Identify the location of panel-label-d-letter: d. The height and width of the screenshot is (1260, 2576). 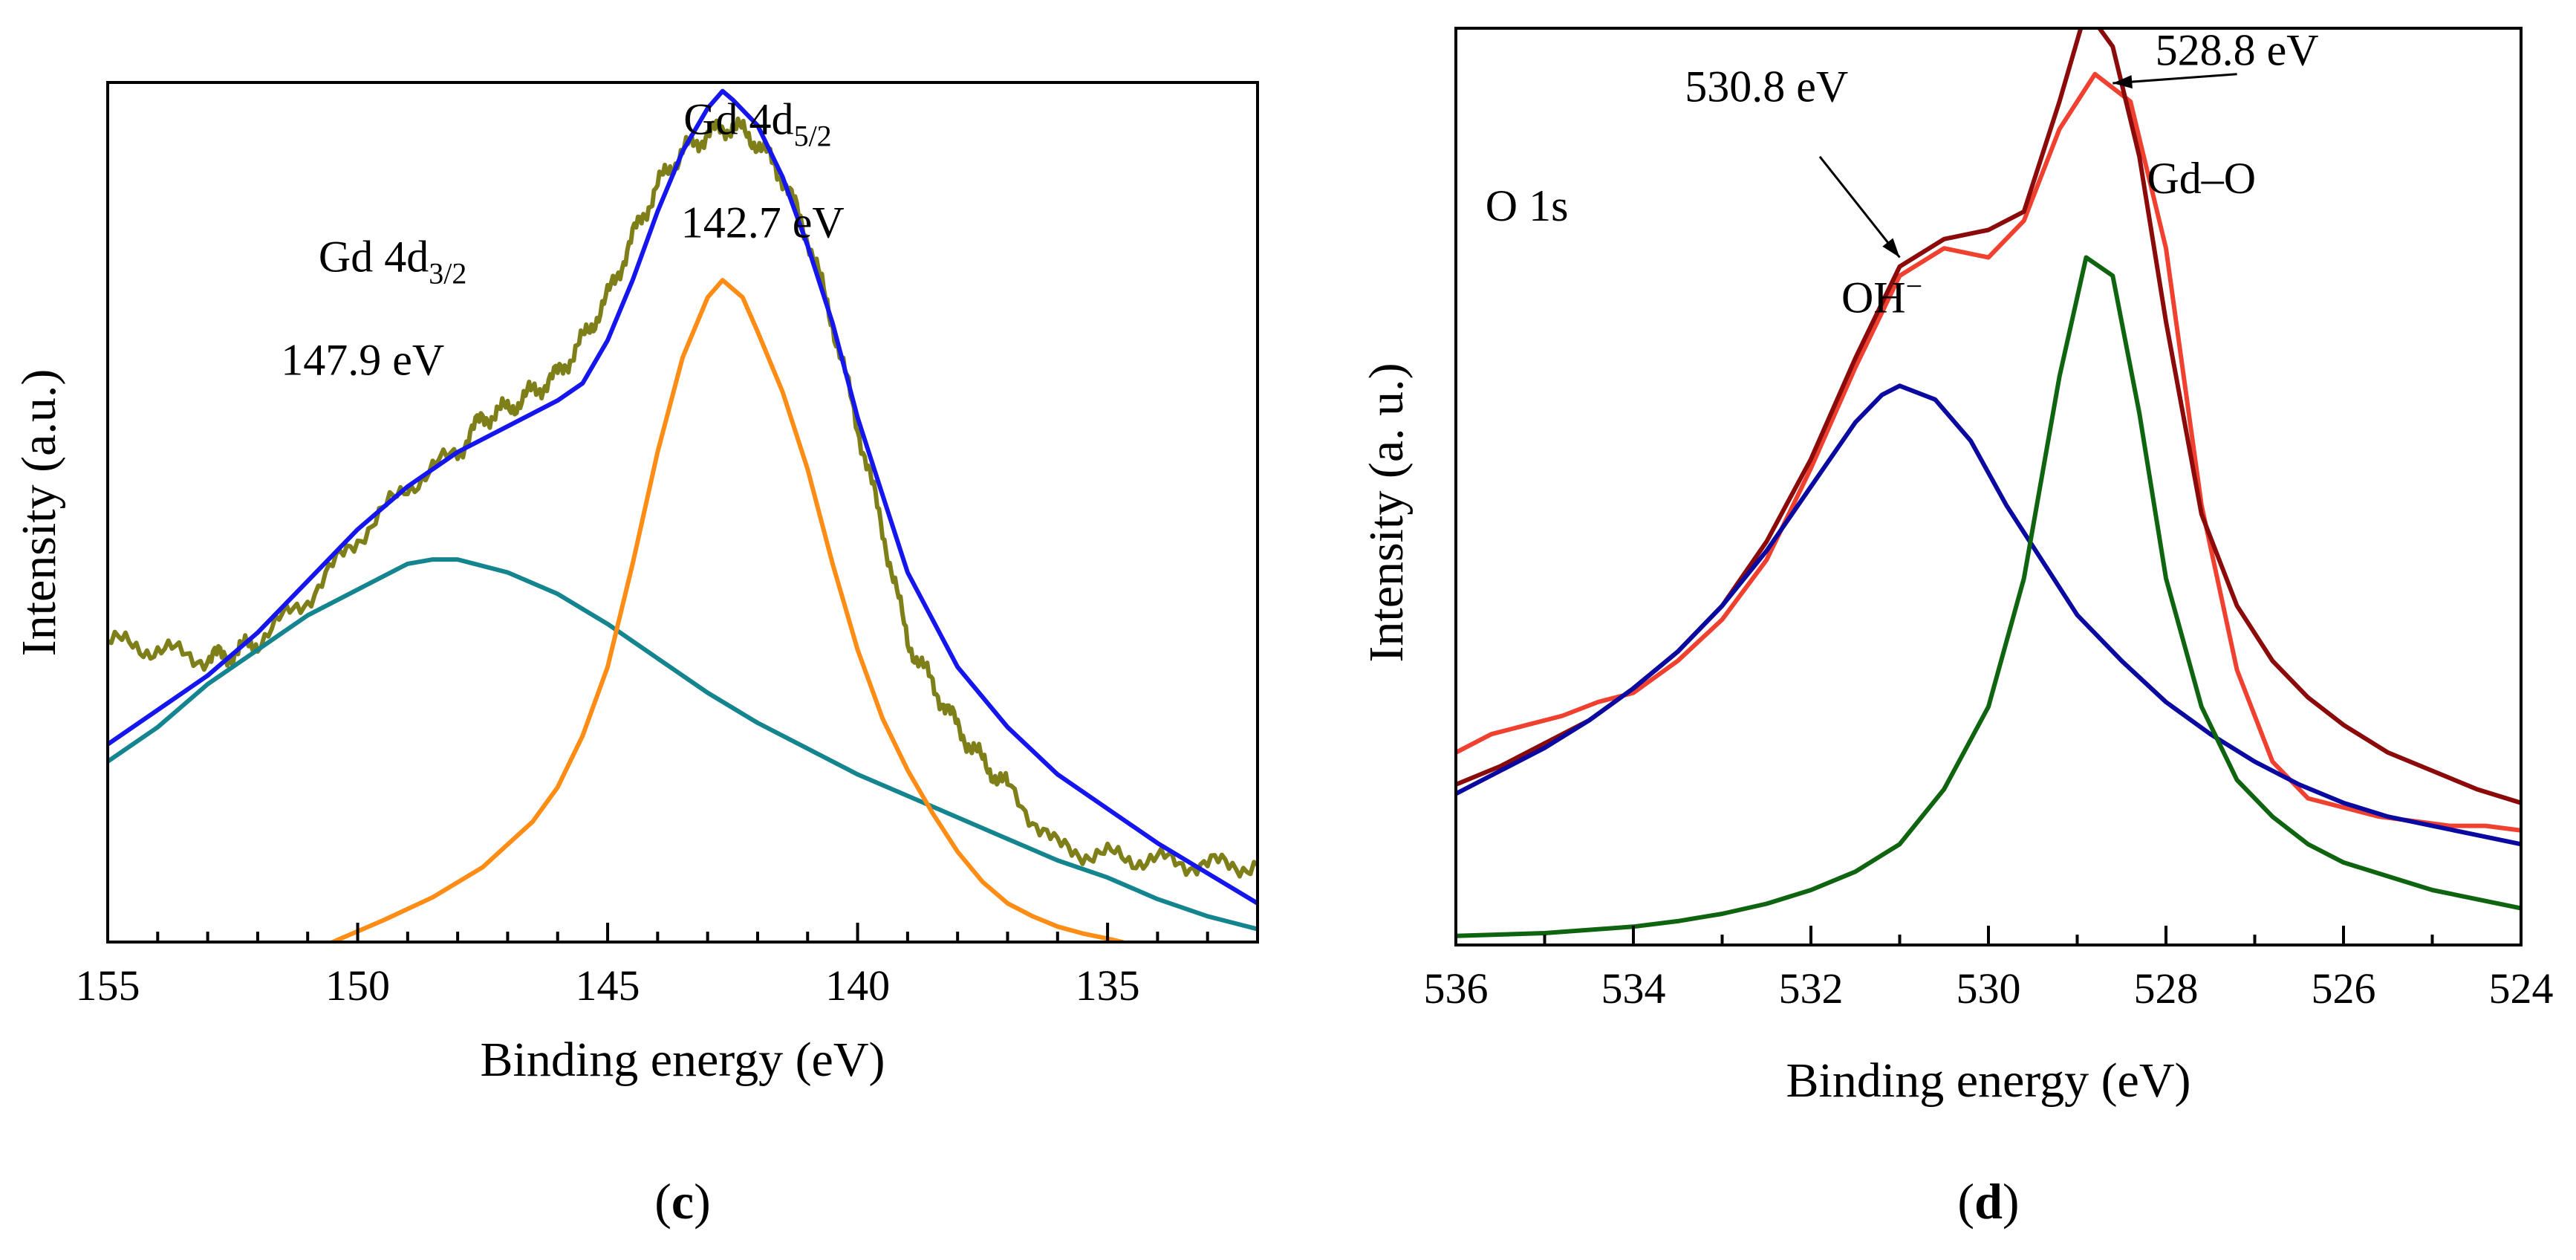
(1989, 1202).